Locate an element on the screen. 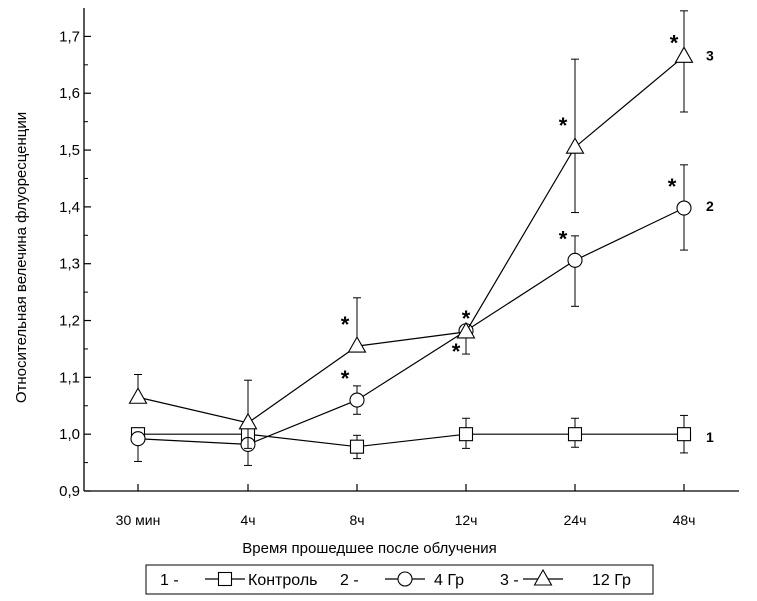 The width and height of the screenshot is (757, 601). y-tick-label: 1,2 is located at coordinates (69, 321).